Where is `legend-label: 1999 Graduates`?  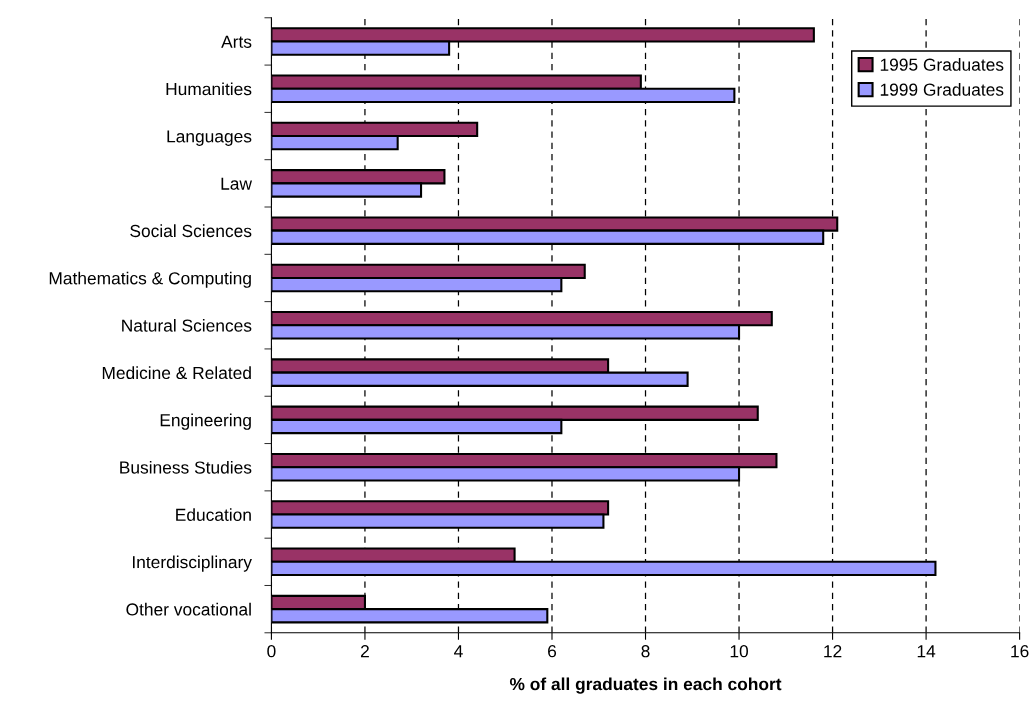
legend-label: 1999 Graduates is located at coordinates (942, 89).